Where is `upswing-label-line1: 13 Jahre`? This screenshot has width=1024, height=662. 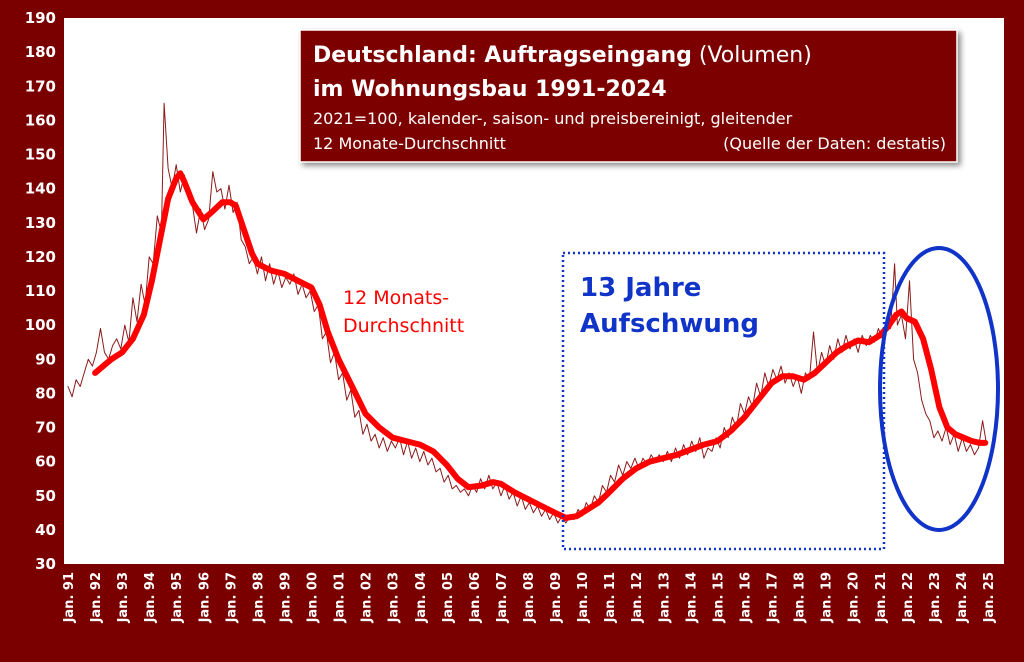
upswing-label-line1: 13 Jahre is located at coordinates (640, 288).